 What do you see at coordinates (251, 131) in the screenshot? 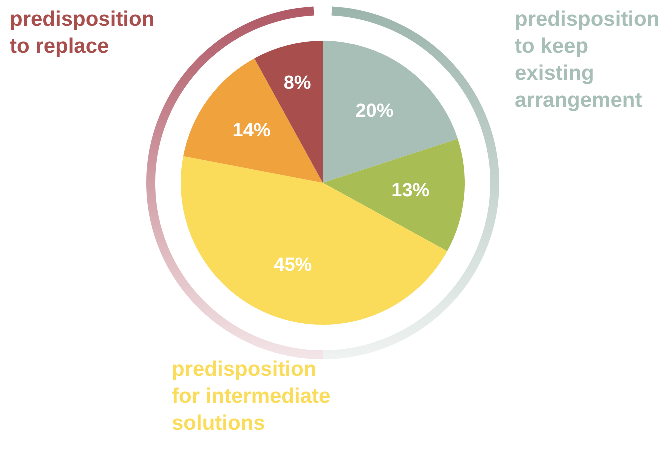
I see `data-label: 14%` at bounding box center [251, 131].